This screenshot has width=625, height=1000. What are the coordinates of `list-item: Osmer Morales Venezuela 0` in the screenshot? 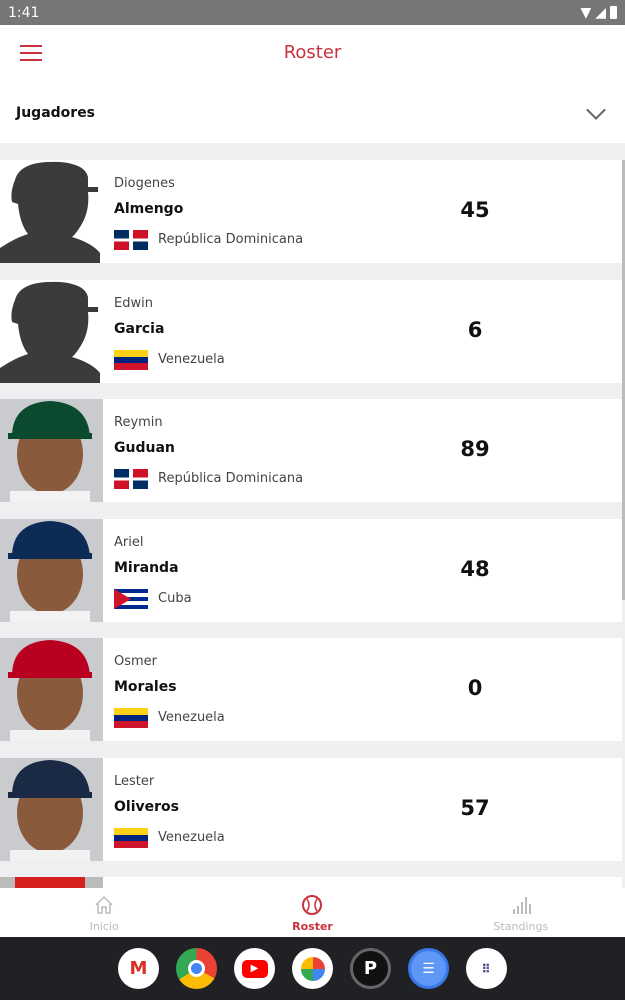 It's located at (311, 689).